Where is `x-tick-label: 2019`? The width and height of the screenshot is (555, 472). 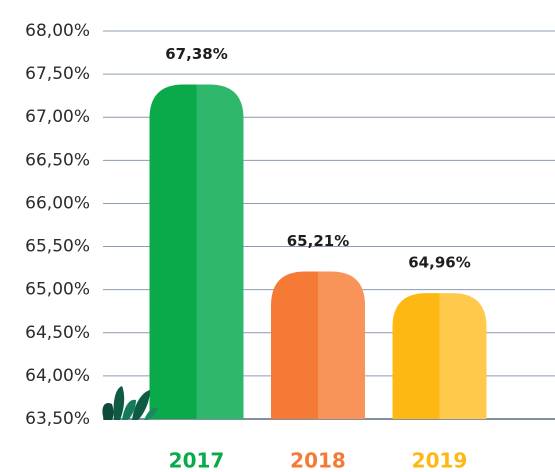 x-tick-label: 2019 is located at coordinates (440, 460).